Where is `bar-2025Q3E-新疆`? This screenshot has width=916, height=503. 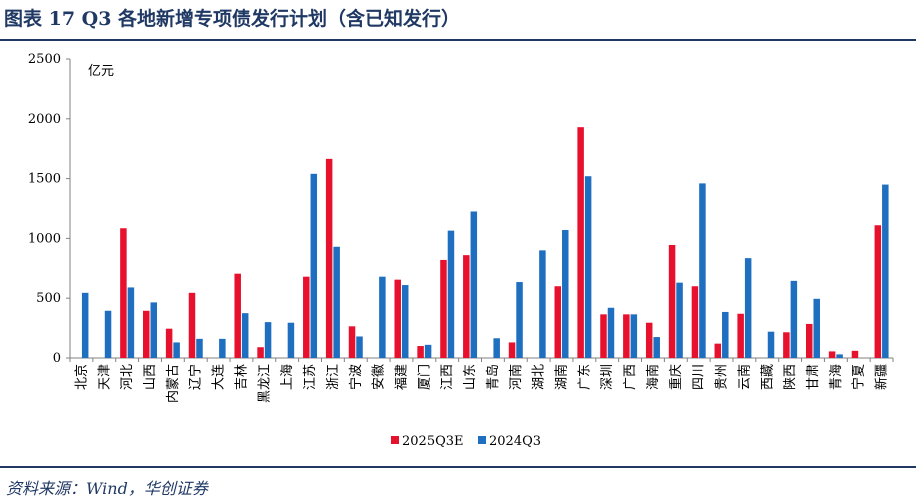
bar-2025Q3E-新疆 is located at coordinates (878, 291).